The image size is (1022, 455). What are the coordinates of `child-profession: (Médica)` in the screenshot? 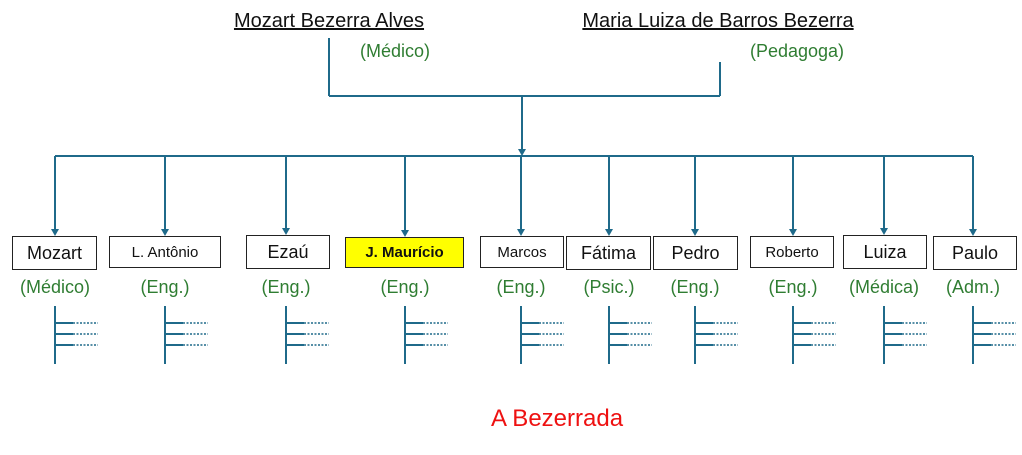 It's located at (884, 287).